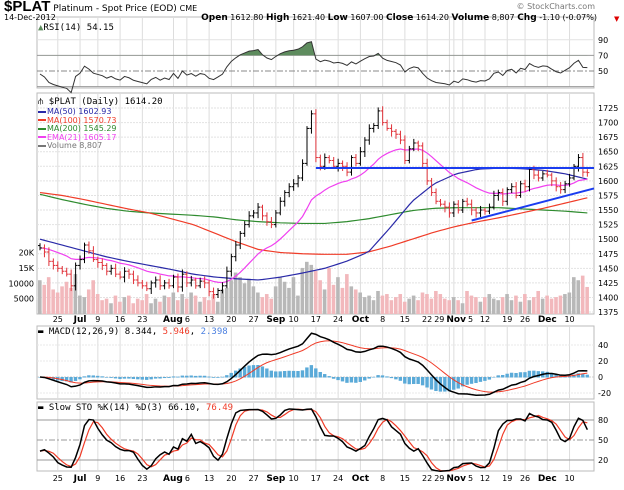  What do you see at coordinates (308, 17) in the screenshot?
I see `high-value: 1621.40` at bounding box center [308, 17].